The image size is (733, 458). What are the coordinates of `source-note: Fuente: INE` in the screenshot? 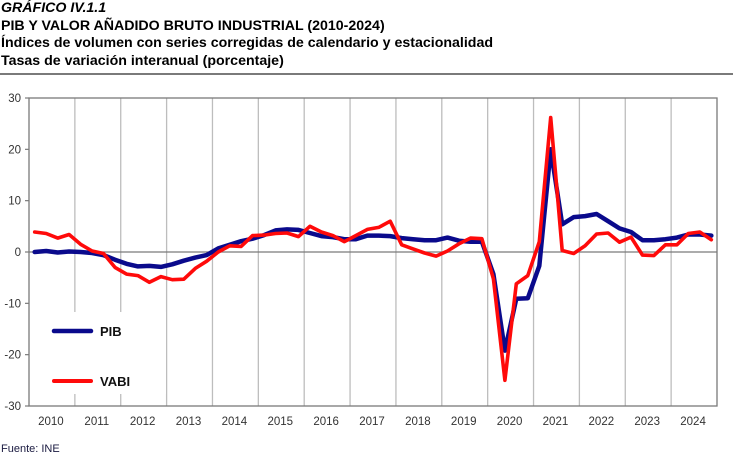 It's located at (30, 449).